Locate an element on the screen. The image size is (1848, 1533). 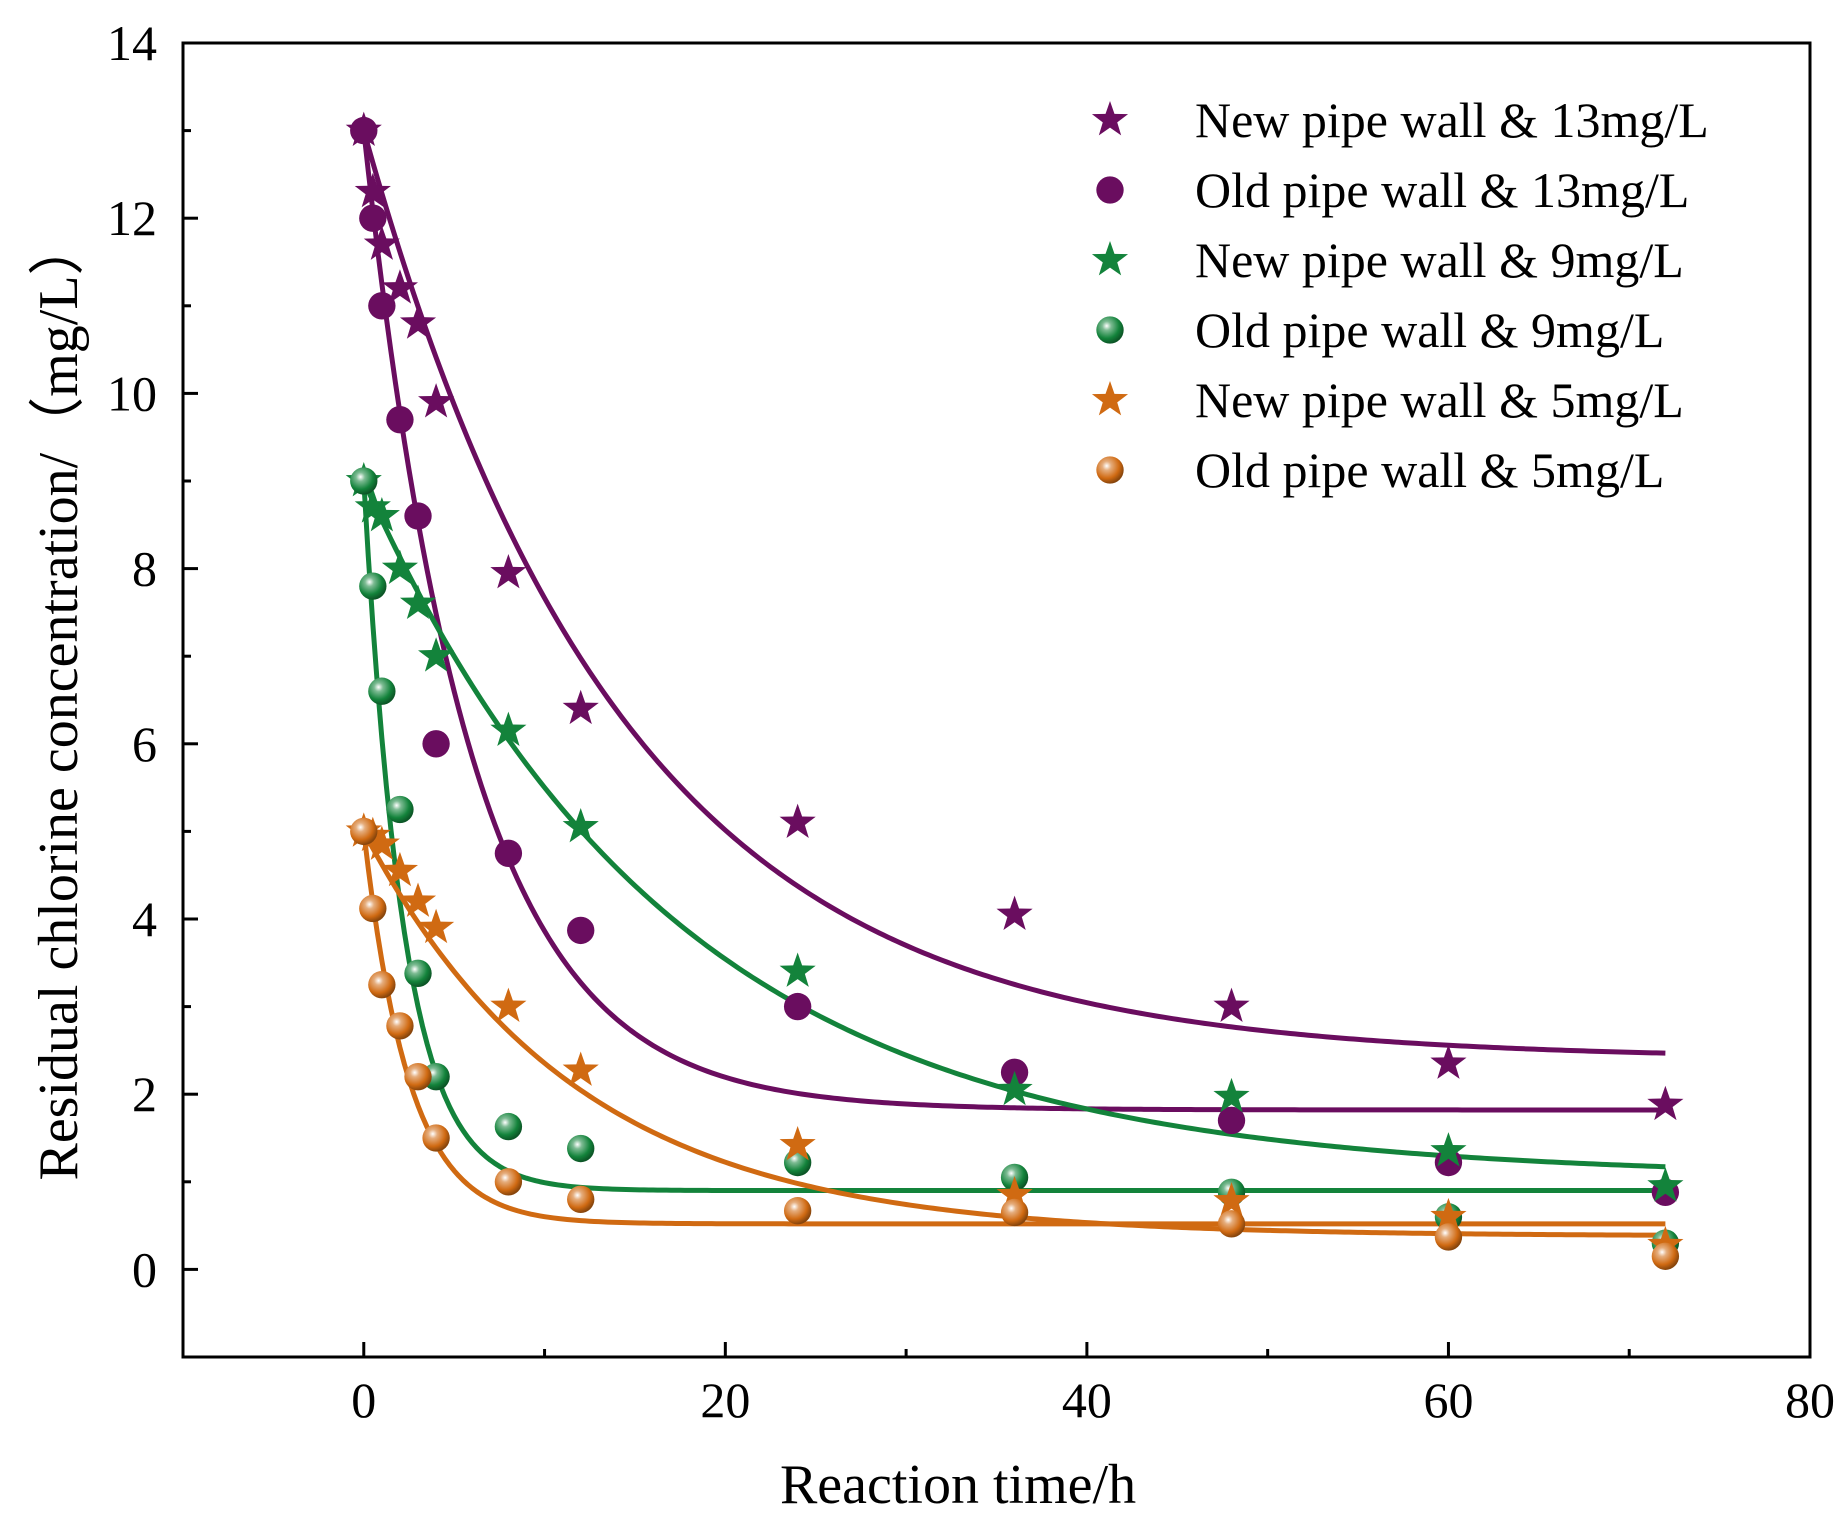
y-tick-label: 0 is located at coordinates (144, 1269).